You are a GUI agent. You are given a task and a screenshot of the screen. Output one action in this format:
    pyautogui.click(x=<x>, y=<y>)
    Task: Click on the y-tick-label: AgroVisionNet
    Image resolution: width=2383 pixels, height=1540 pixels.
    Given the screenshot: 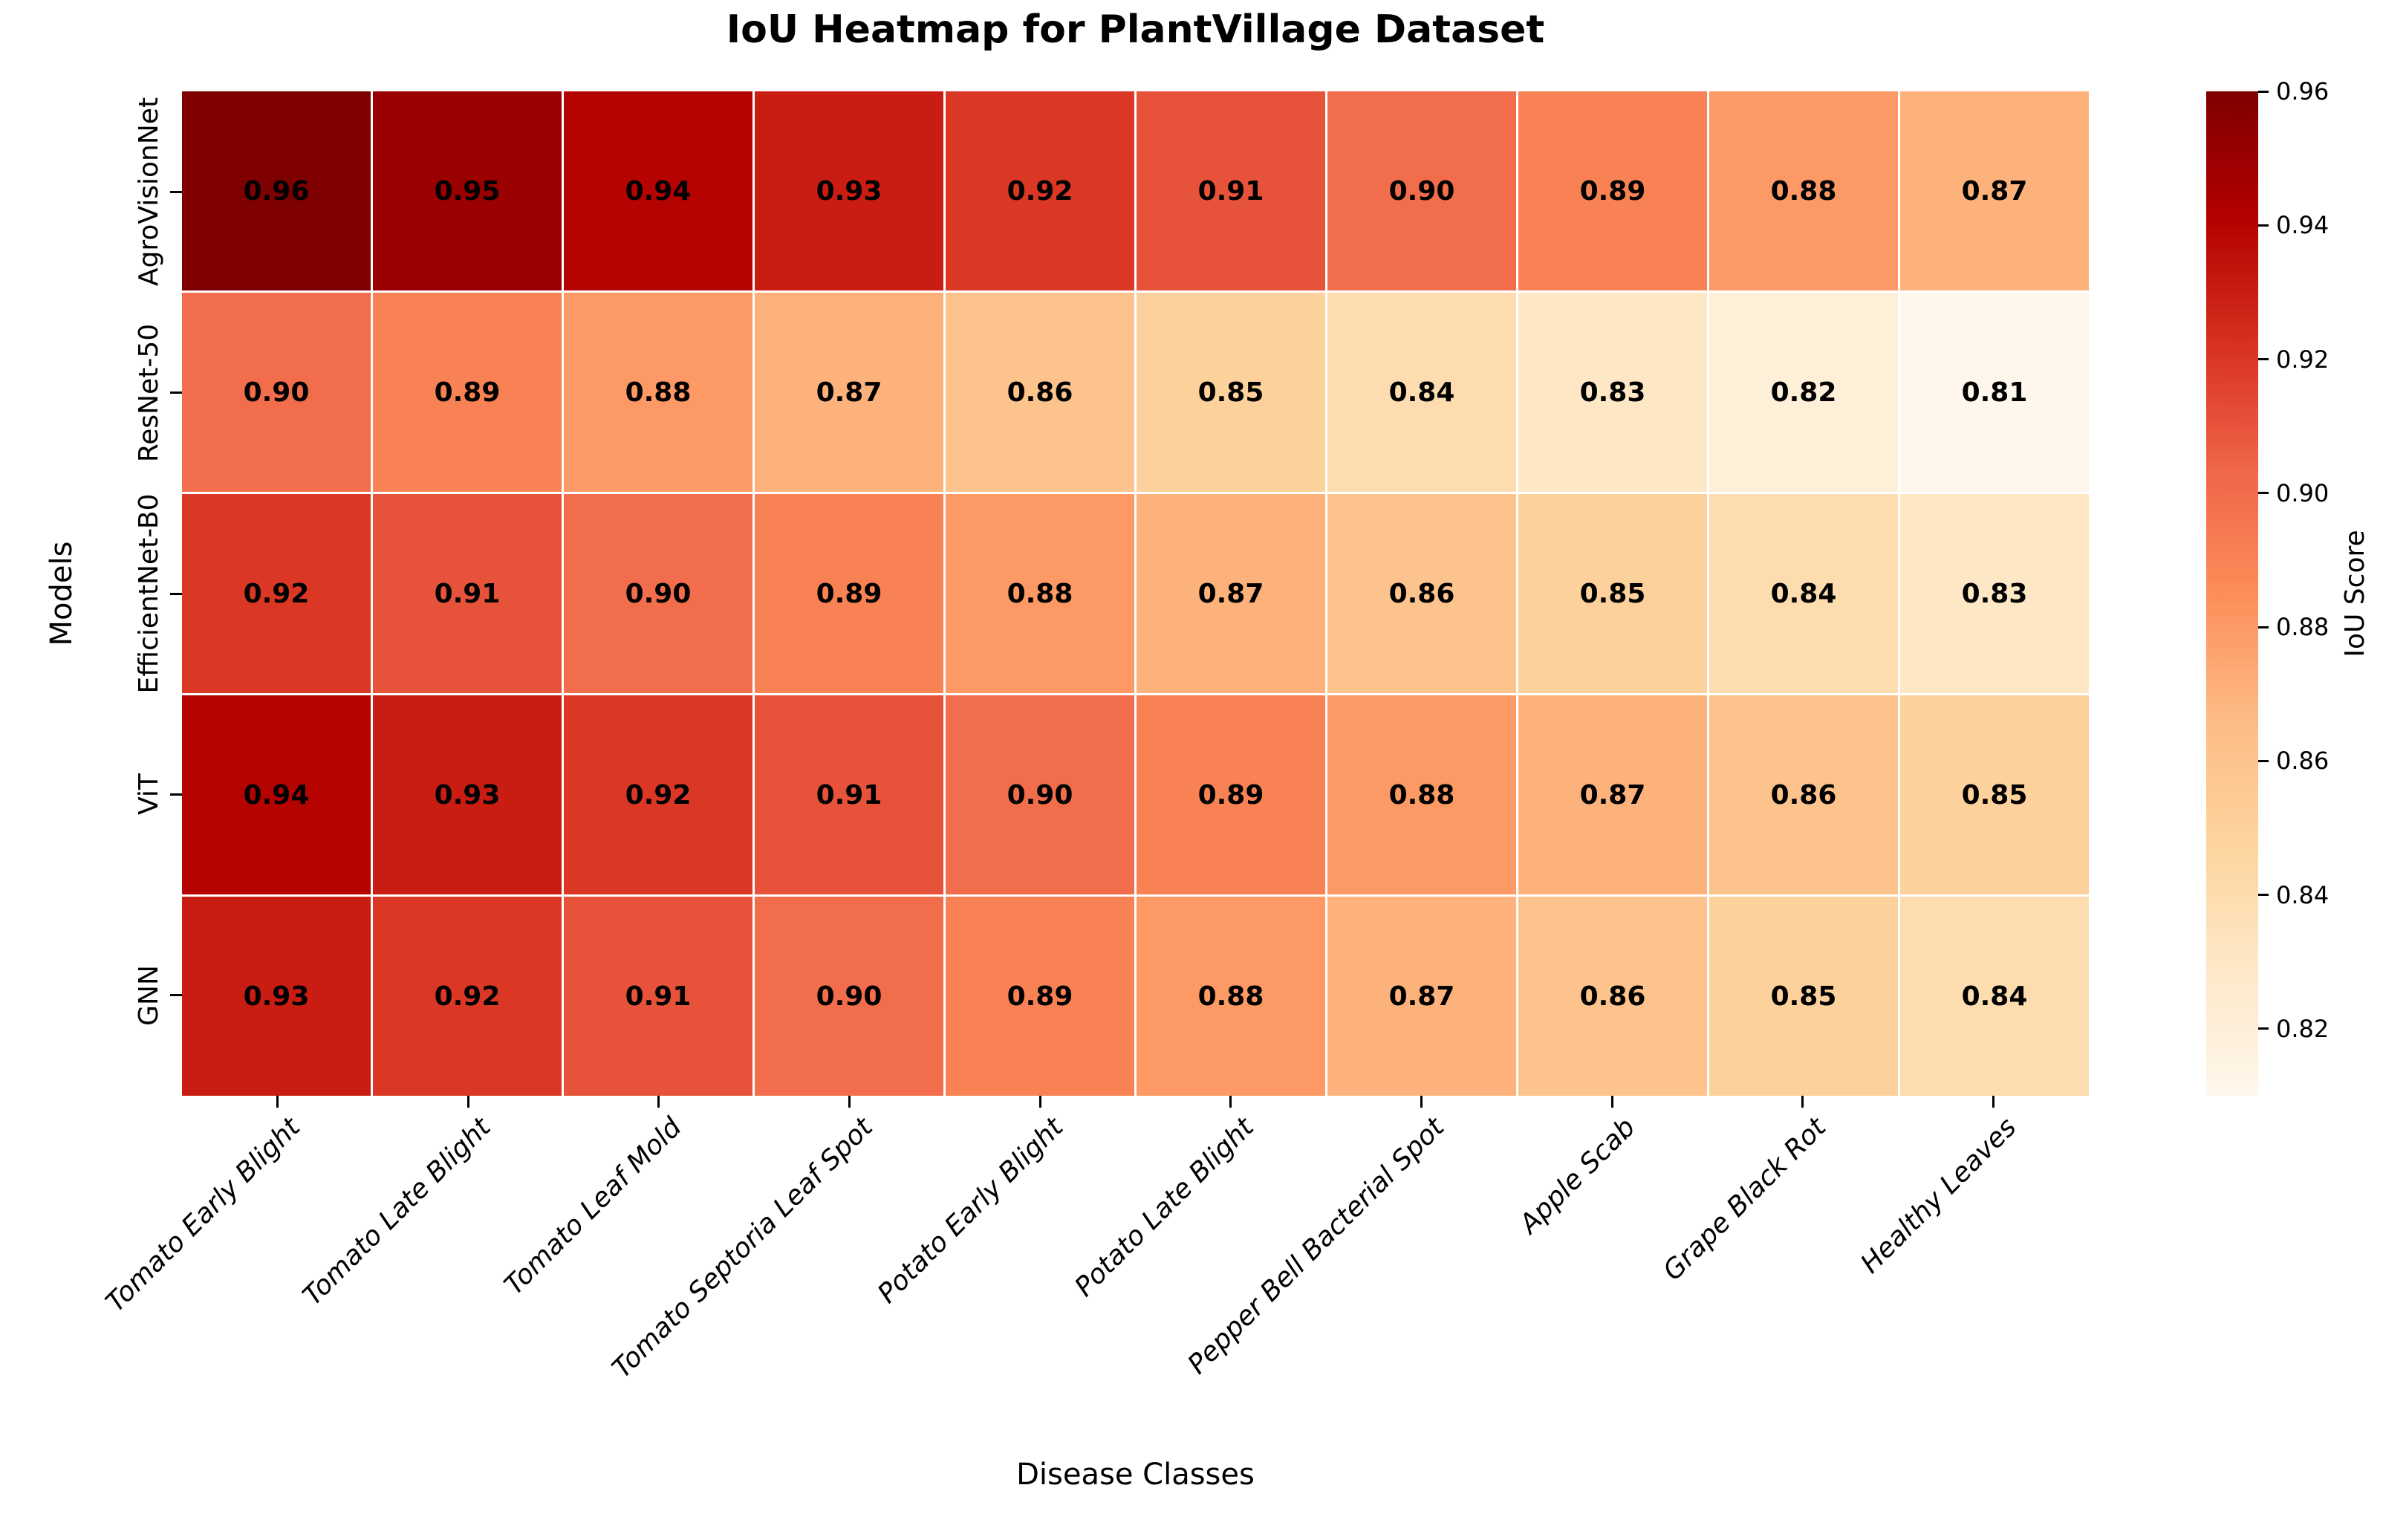 What is the action you would take?
    pyautogui.click(x=149, y=192)
    